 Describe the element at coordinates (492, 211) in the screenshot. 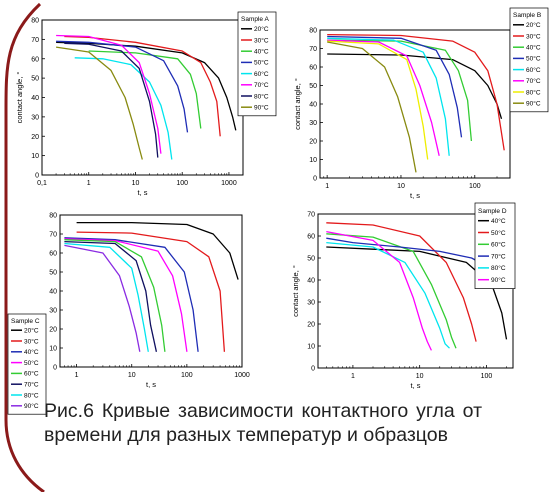

I see `legend-title: Sample D` at that location.